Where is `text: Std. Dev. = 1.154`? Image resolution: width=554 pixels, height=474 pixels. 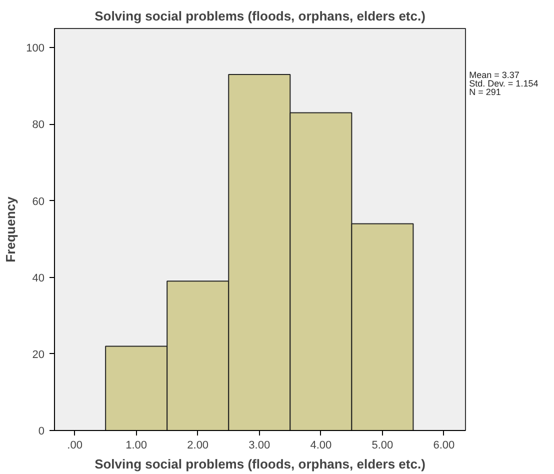 text: Std. Dev. = 1.154 is located at coordinates (503, 83).